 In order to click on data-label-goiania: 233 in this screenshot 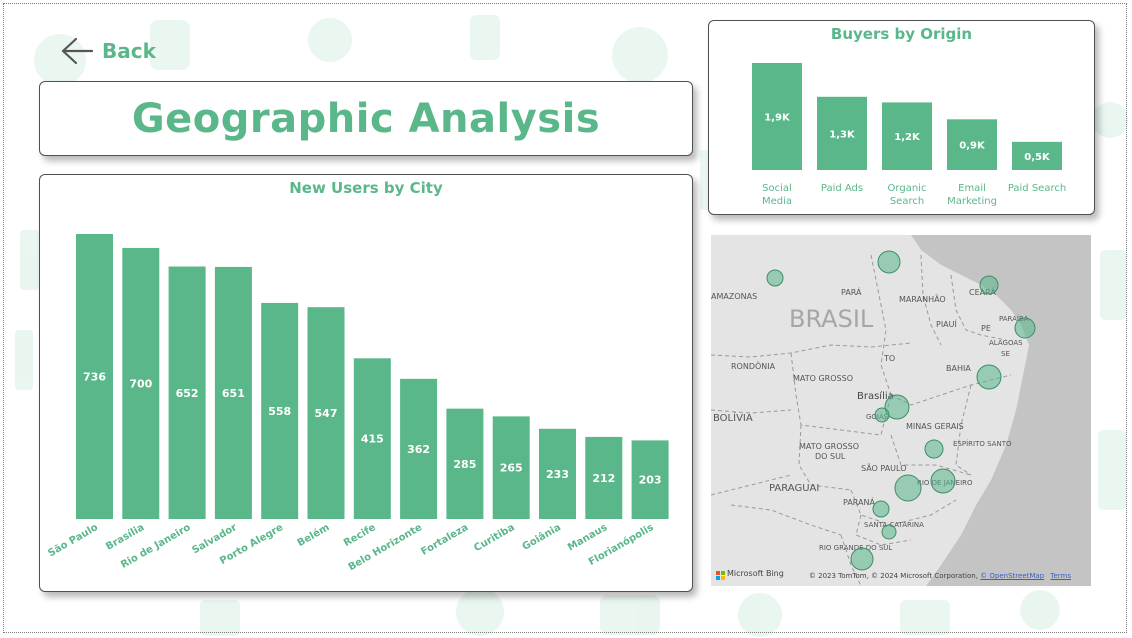, I will do `click(557, 474)`.